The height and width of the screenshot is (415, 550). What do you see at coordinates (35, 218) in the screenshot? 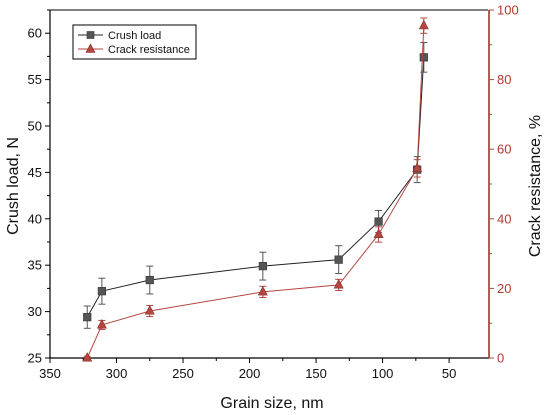
I see `left-y-tick-label: 40` at bounding box center [35, 218].